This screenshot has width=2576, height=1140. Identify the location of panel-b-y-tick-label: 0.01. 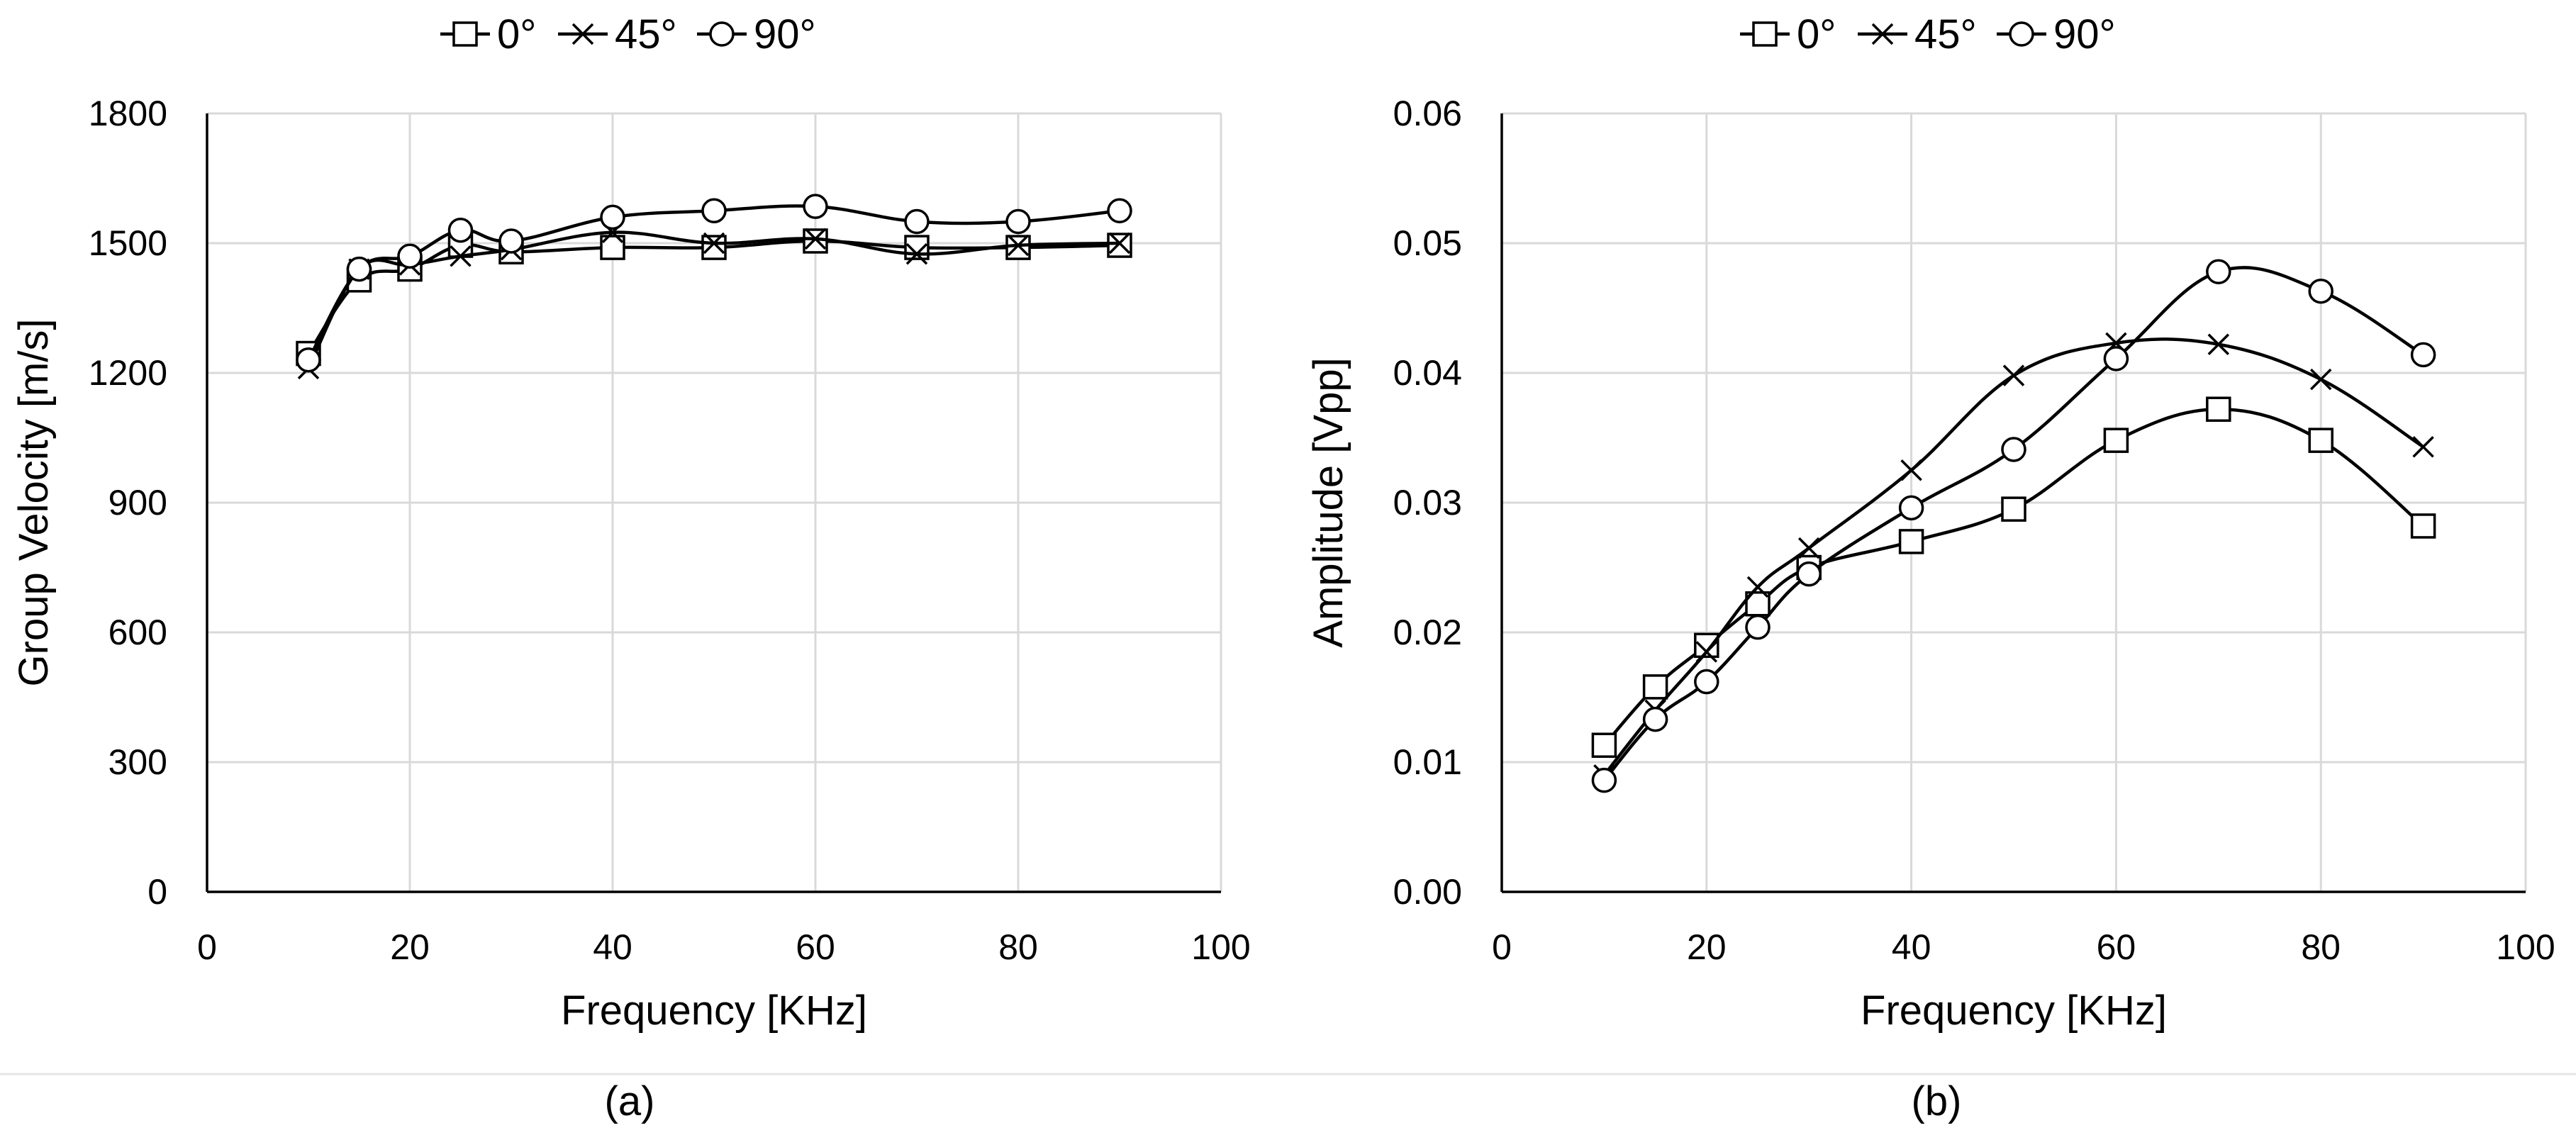
(1427, 762).